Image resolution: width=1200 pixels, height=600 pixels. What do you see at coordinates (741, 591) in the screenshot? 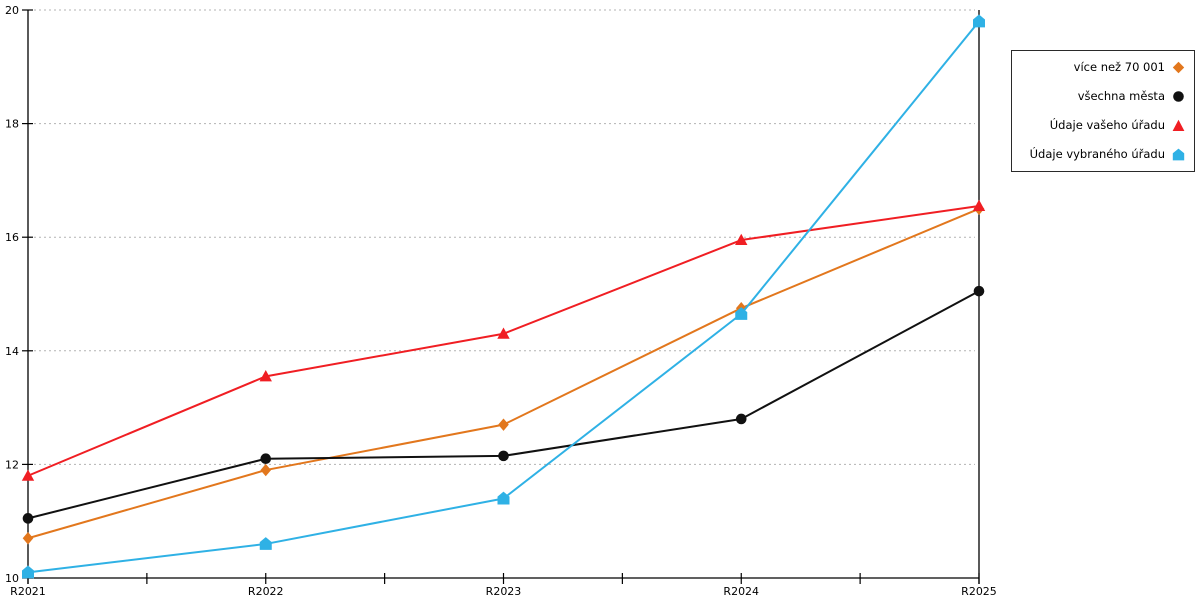
I see `x-tick-label: R2024` at bounding box center [741, 591].